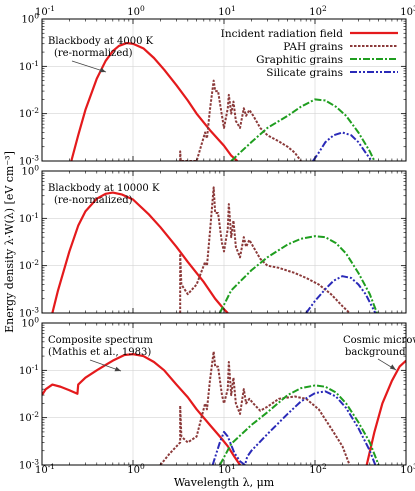 The image size is (415, 491). Describe the element at coordinates (93, 200) in the screenshot. I see `annotation-panel-2-line2: (re-normalized)` at that location.